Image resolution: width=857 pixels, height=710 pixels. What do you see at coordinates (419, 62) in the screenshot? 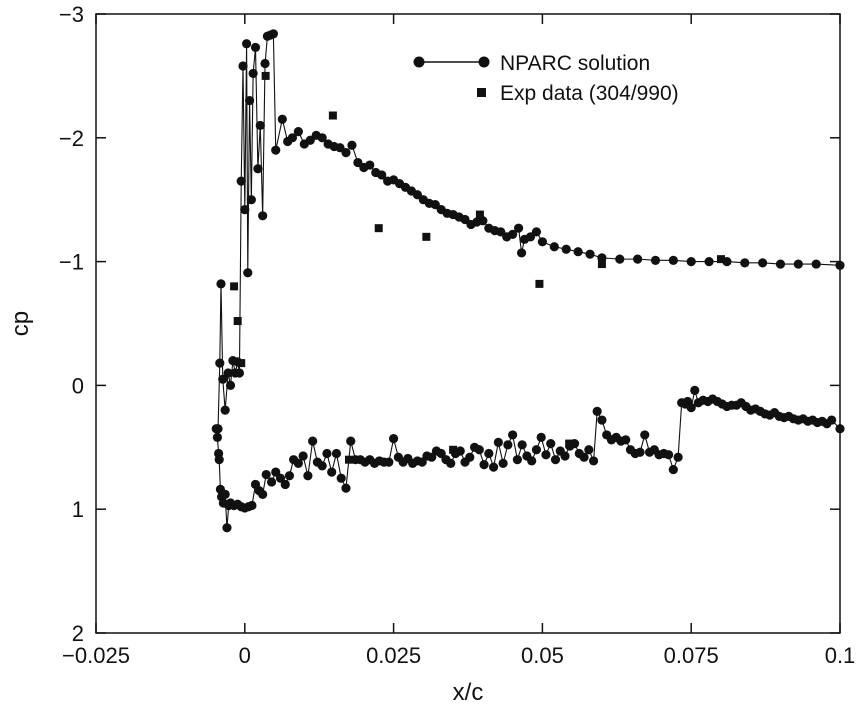
I see `legend-marker-nparc-left` at bounding box center [419, 62].